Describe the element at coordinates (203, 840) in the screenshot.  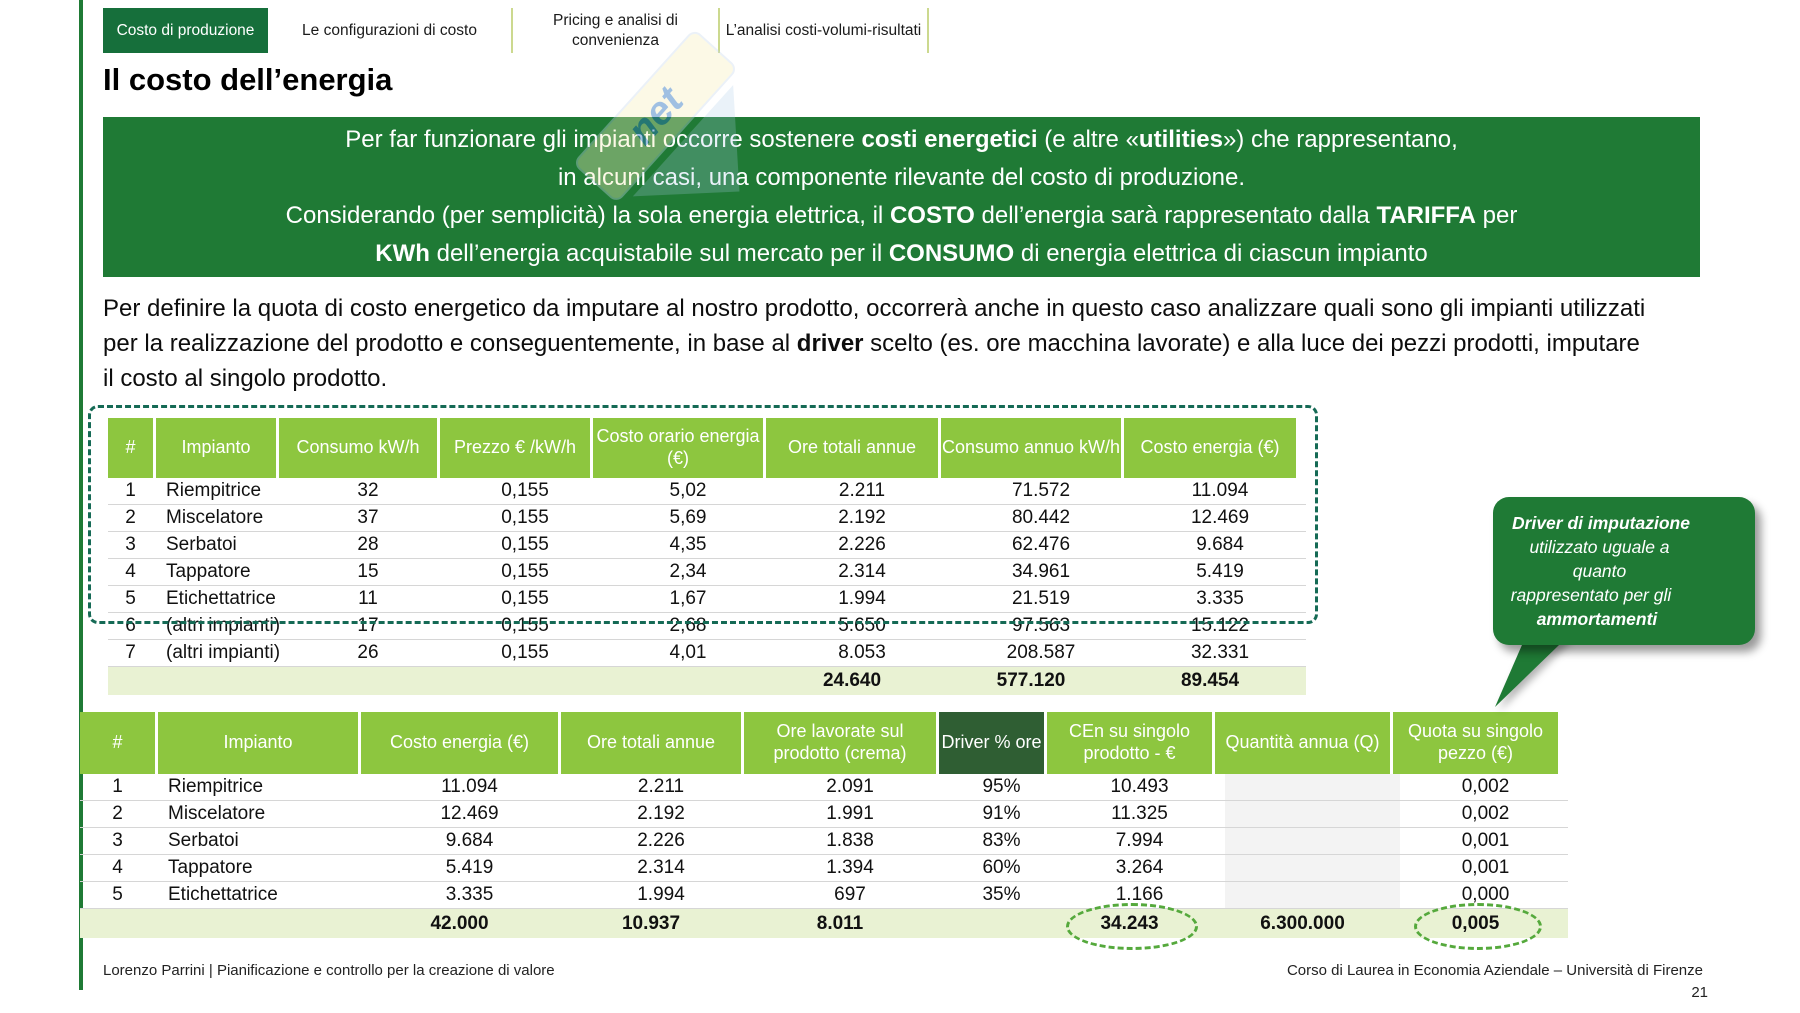
I see `cell: Serbatoi` at that location.